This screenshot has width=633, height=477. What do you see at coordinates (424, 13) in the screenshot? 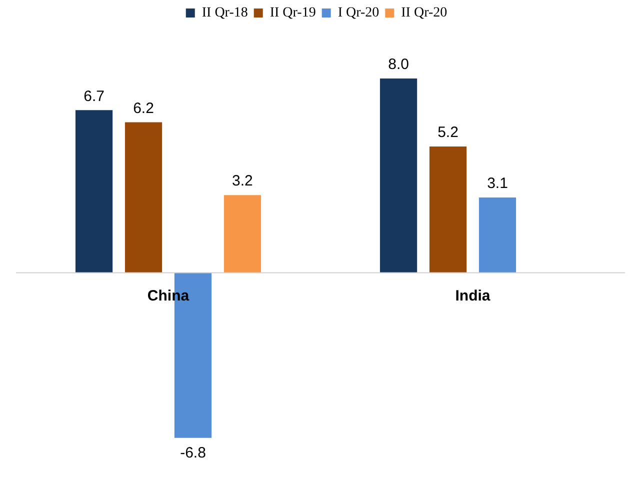
I see `legend-label: II Qr-20` at bounding box center [424, 13].